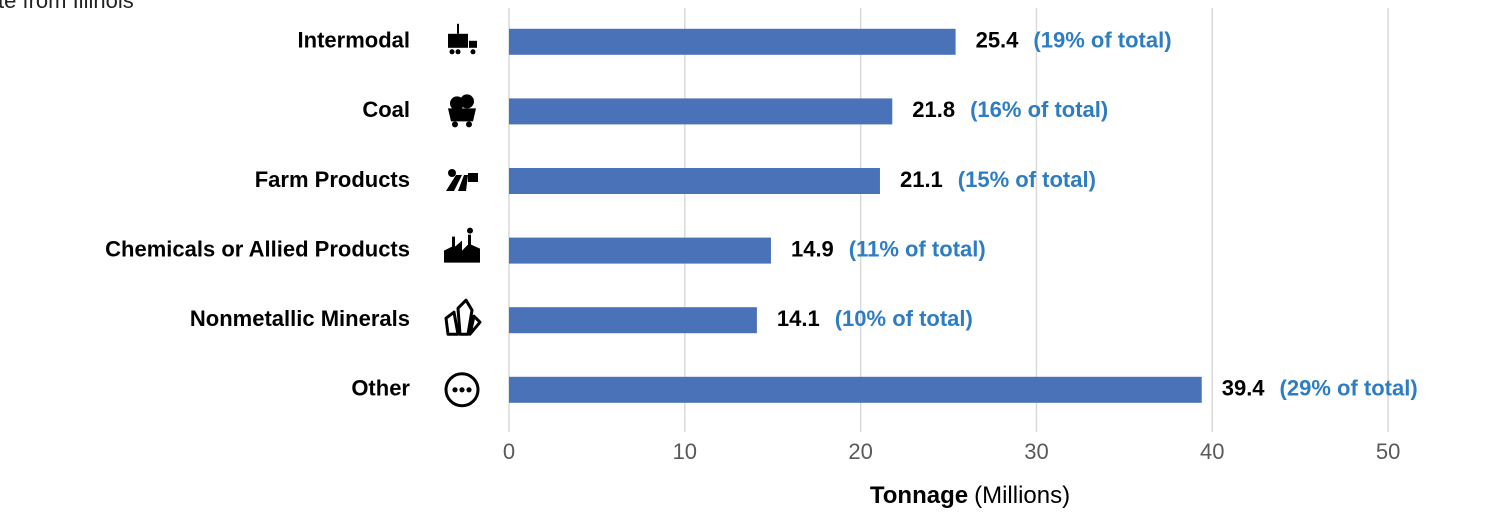 This screenshot has height=519, width=1492. I want to click on x-tick-label: 20, so click(860, 451).